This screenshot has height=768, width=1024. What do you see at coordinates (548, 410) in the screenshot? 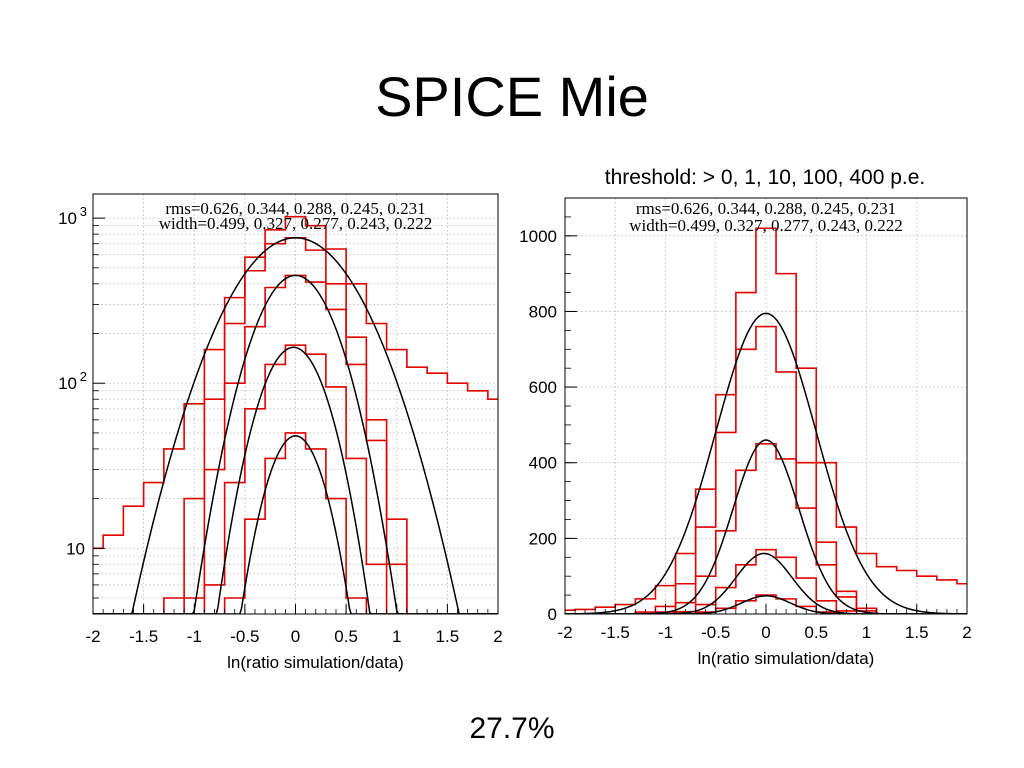
I see `y-axis: 0 200 400 600 800 1000` at bounding box center [548, 410].